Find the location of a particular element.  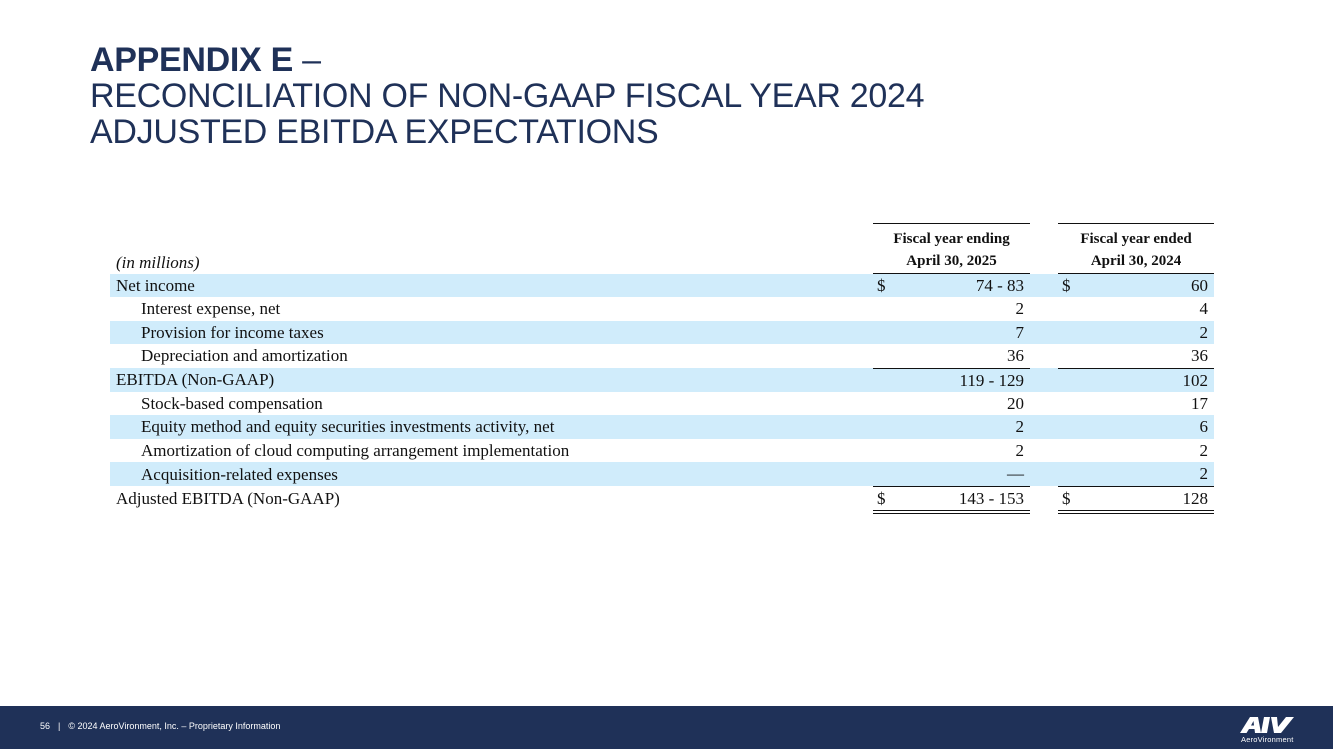

row-label: Acquisition-related expenses is located at coordinates (491, 474).